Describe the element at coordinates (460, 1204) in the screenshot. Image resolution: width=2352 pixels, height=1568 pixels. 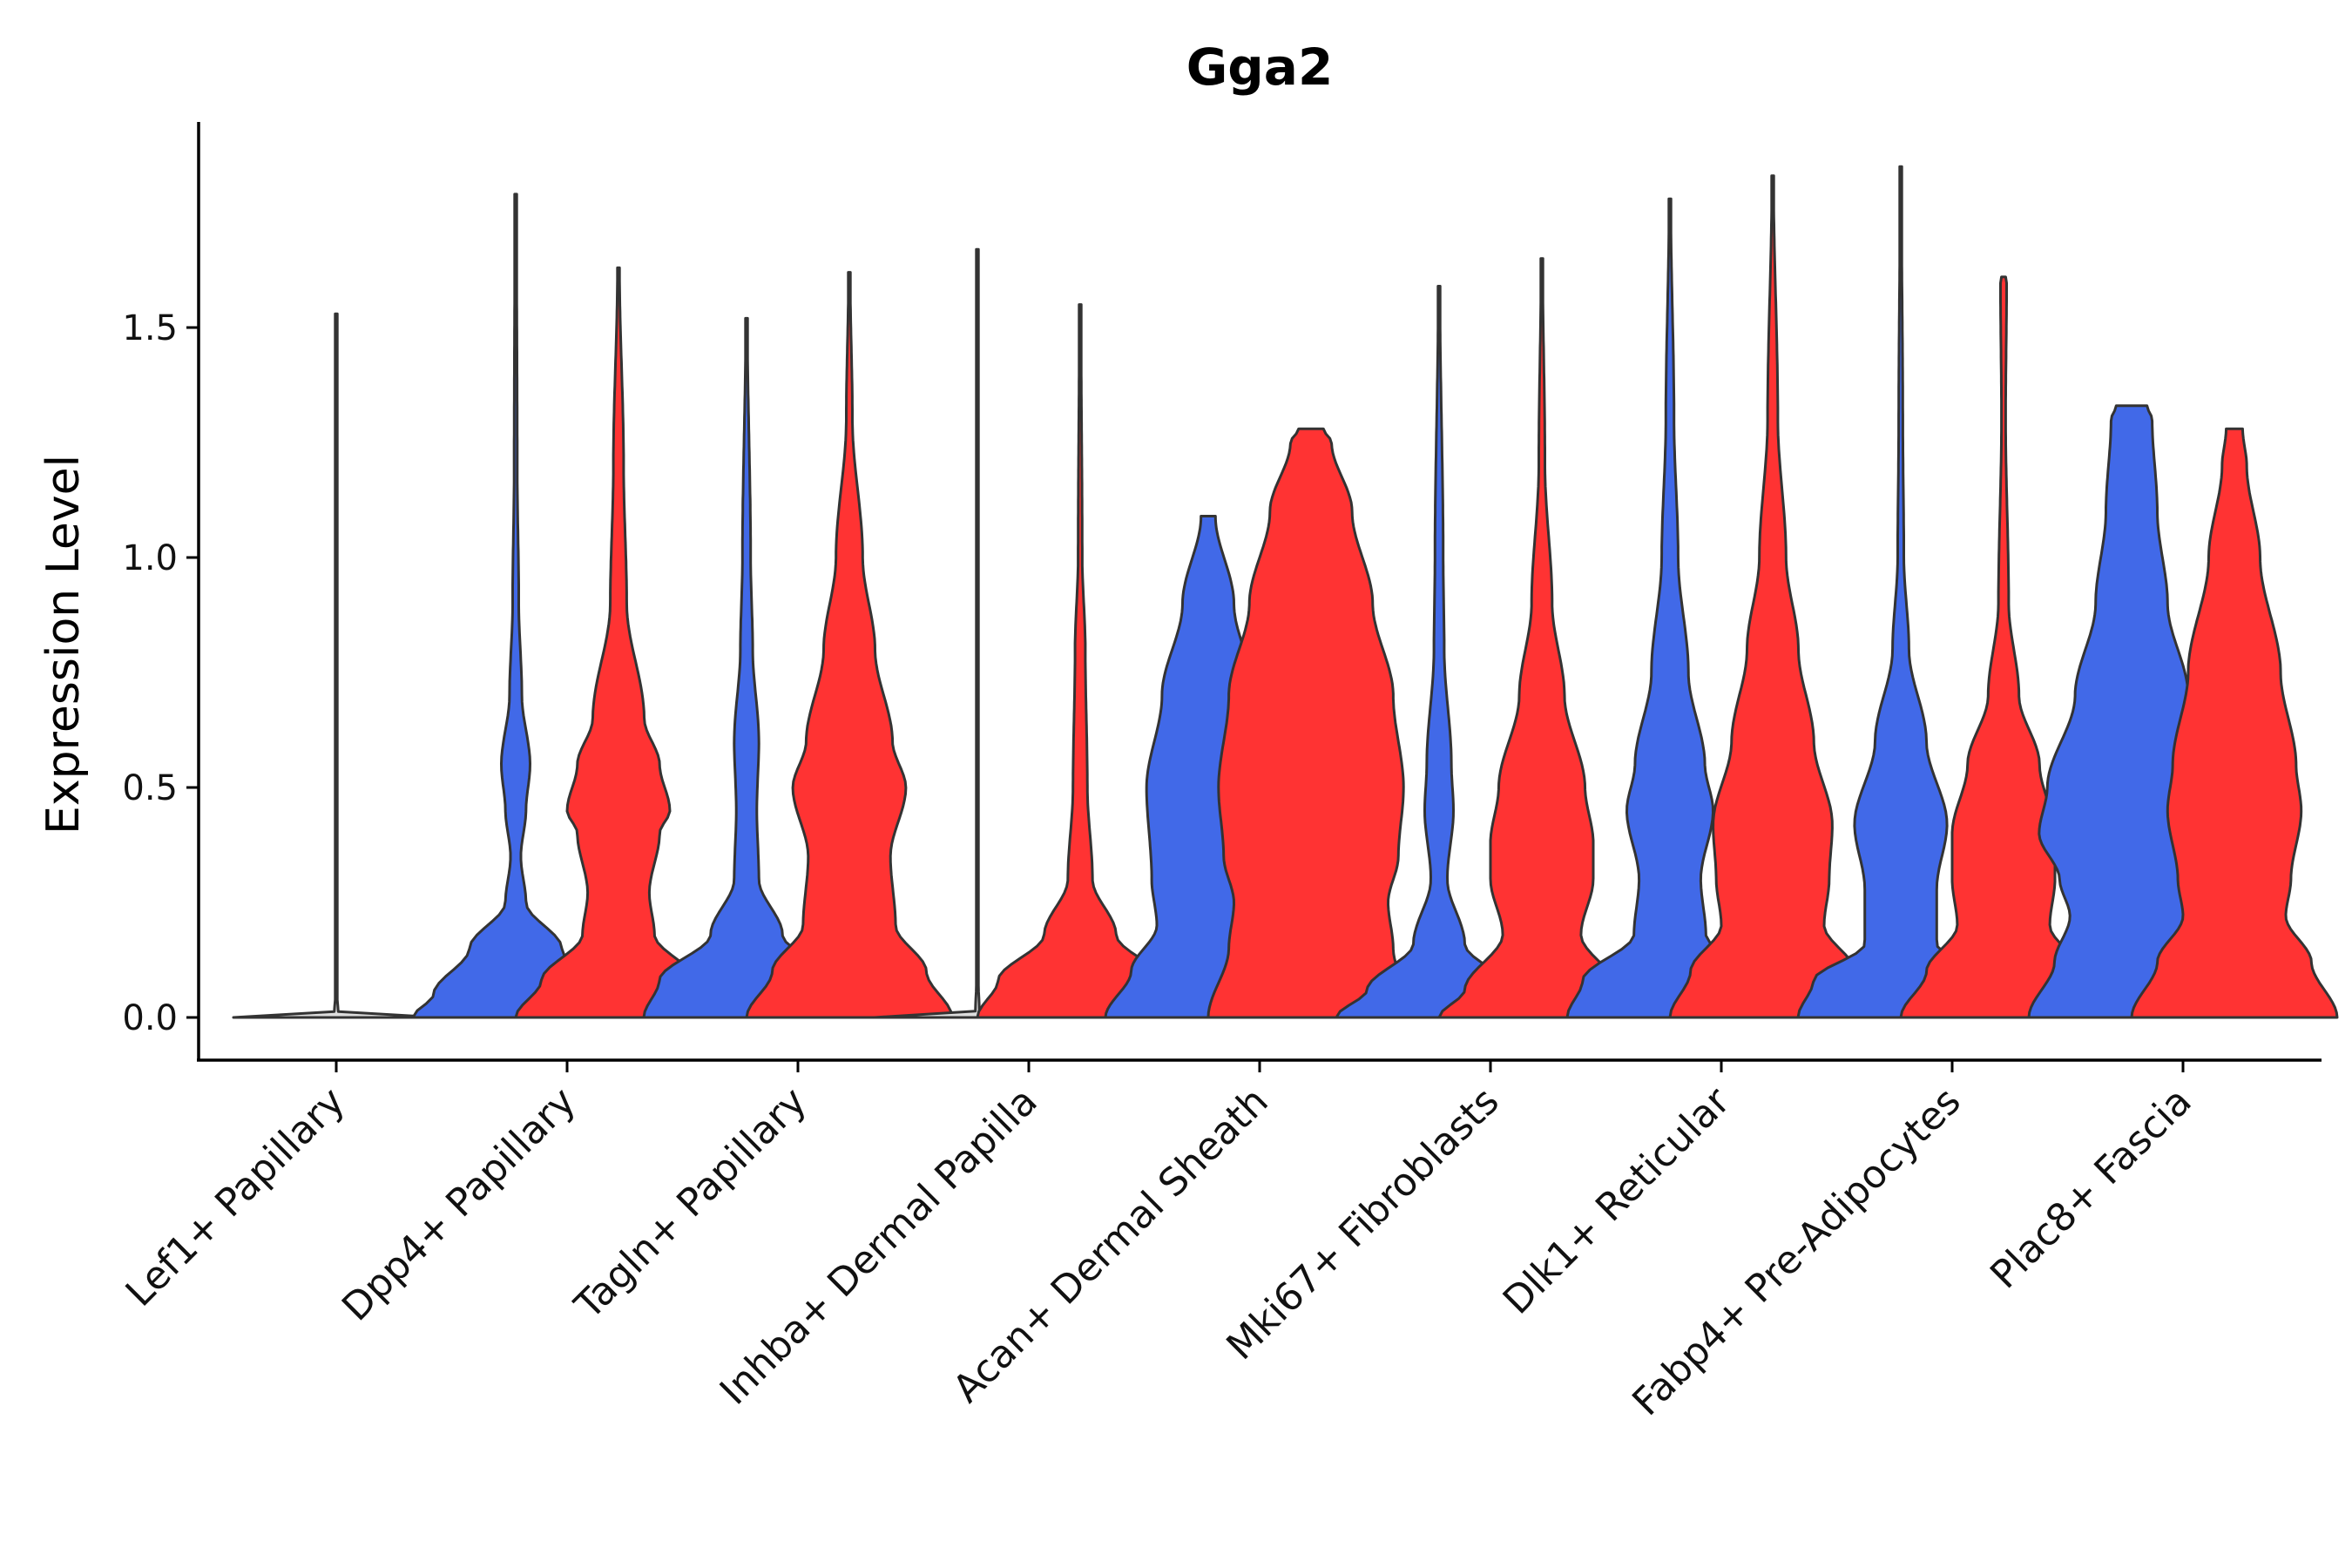
I see `x-tick-label: Dpp4+ Papillary` at that location.